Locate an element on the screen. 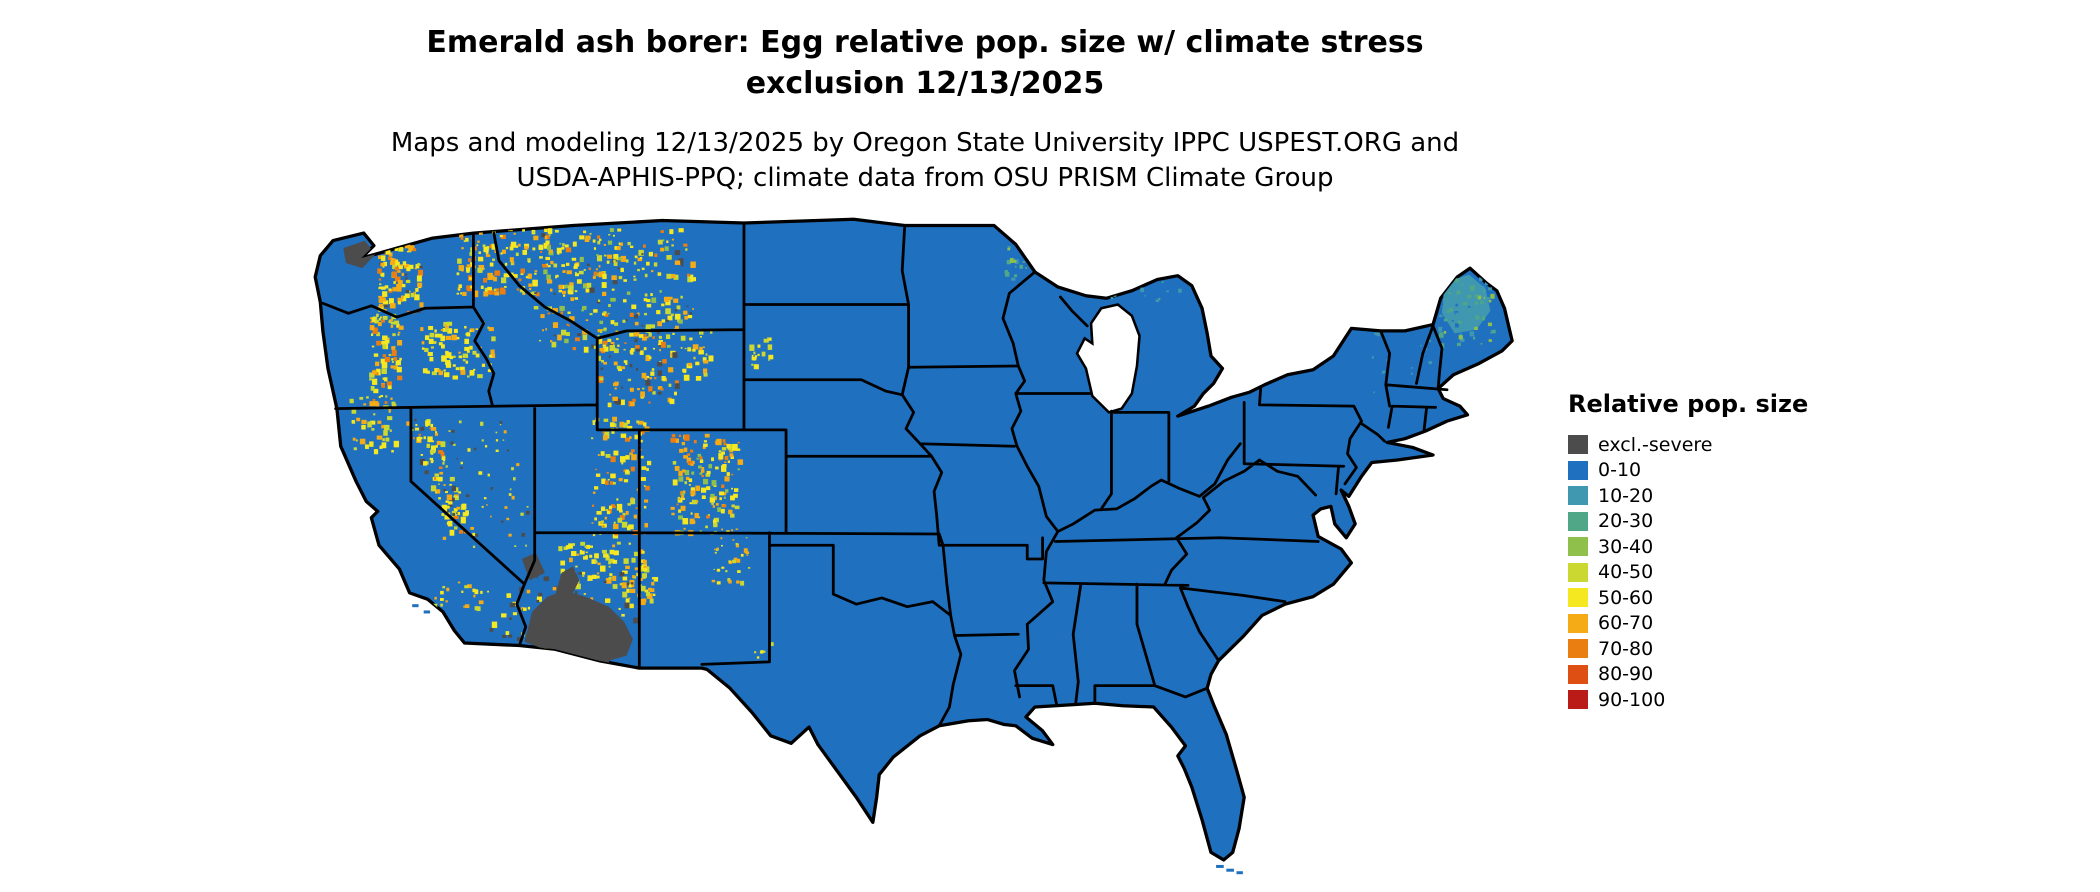 The image size is (2100, 892). legend-item-v60: 60-70 is located at coordinates (1708, 624).